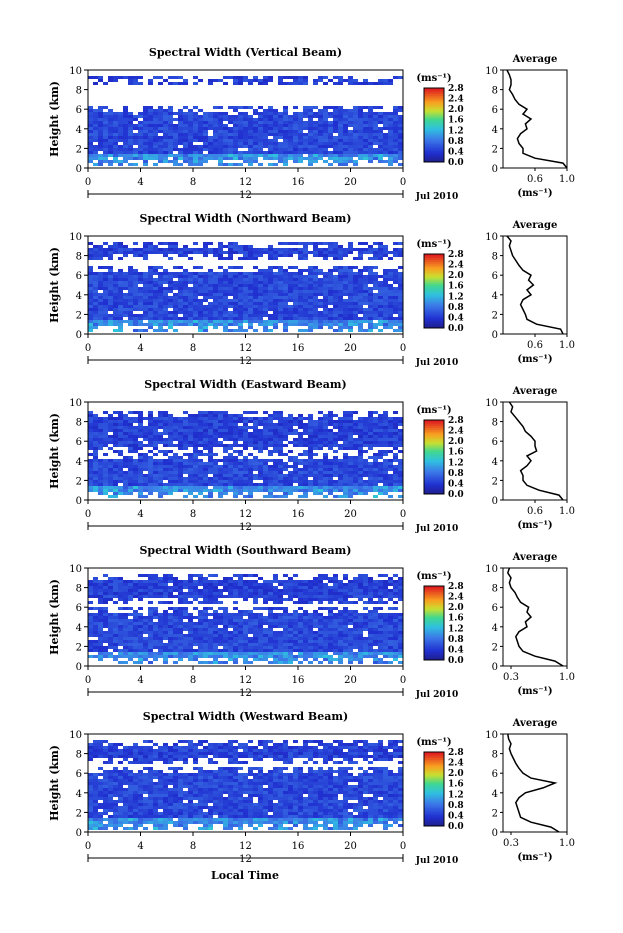  Describe the element at coordinates (456, 89) in the screenshot. I see `colorbar-tick-label: 2.8` at that location.